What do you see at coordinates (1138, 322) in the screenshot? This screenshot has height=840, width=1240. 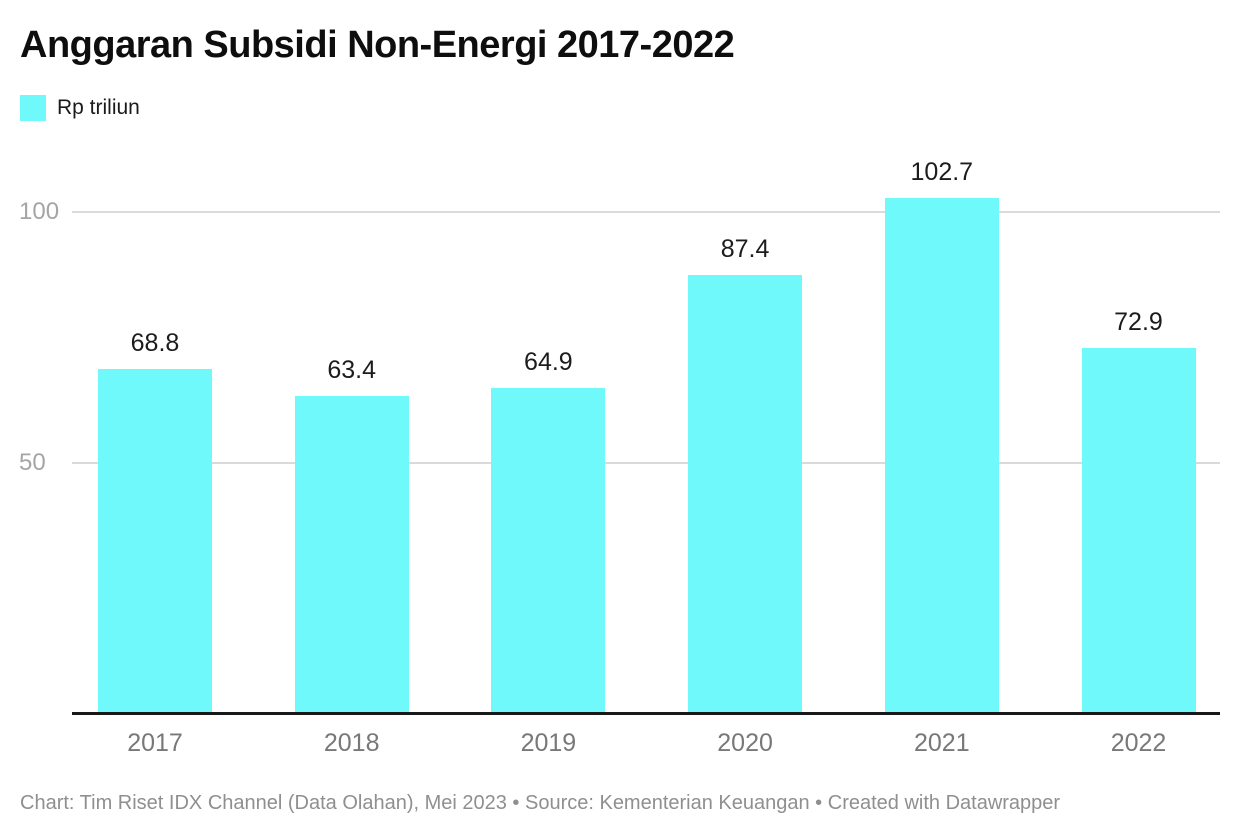 I see `bar-value-label: 72.9` at bounding box center [1138, 322].